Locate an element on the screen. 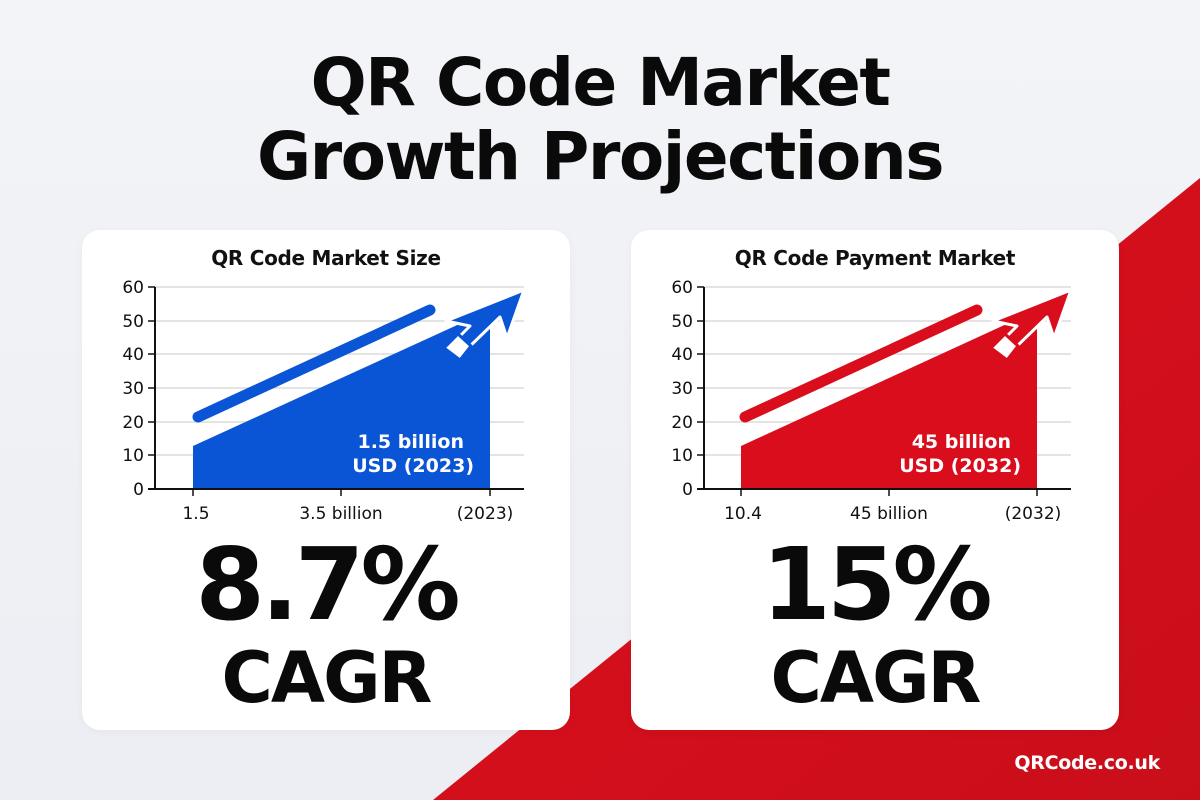 Image resolution: width=1200 pixels, height=800 pixels. x-axis-labels: 10.4 45 billion (2032) is located at coordinates (892, 514).